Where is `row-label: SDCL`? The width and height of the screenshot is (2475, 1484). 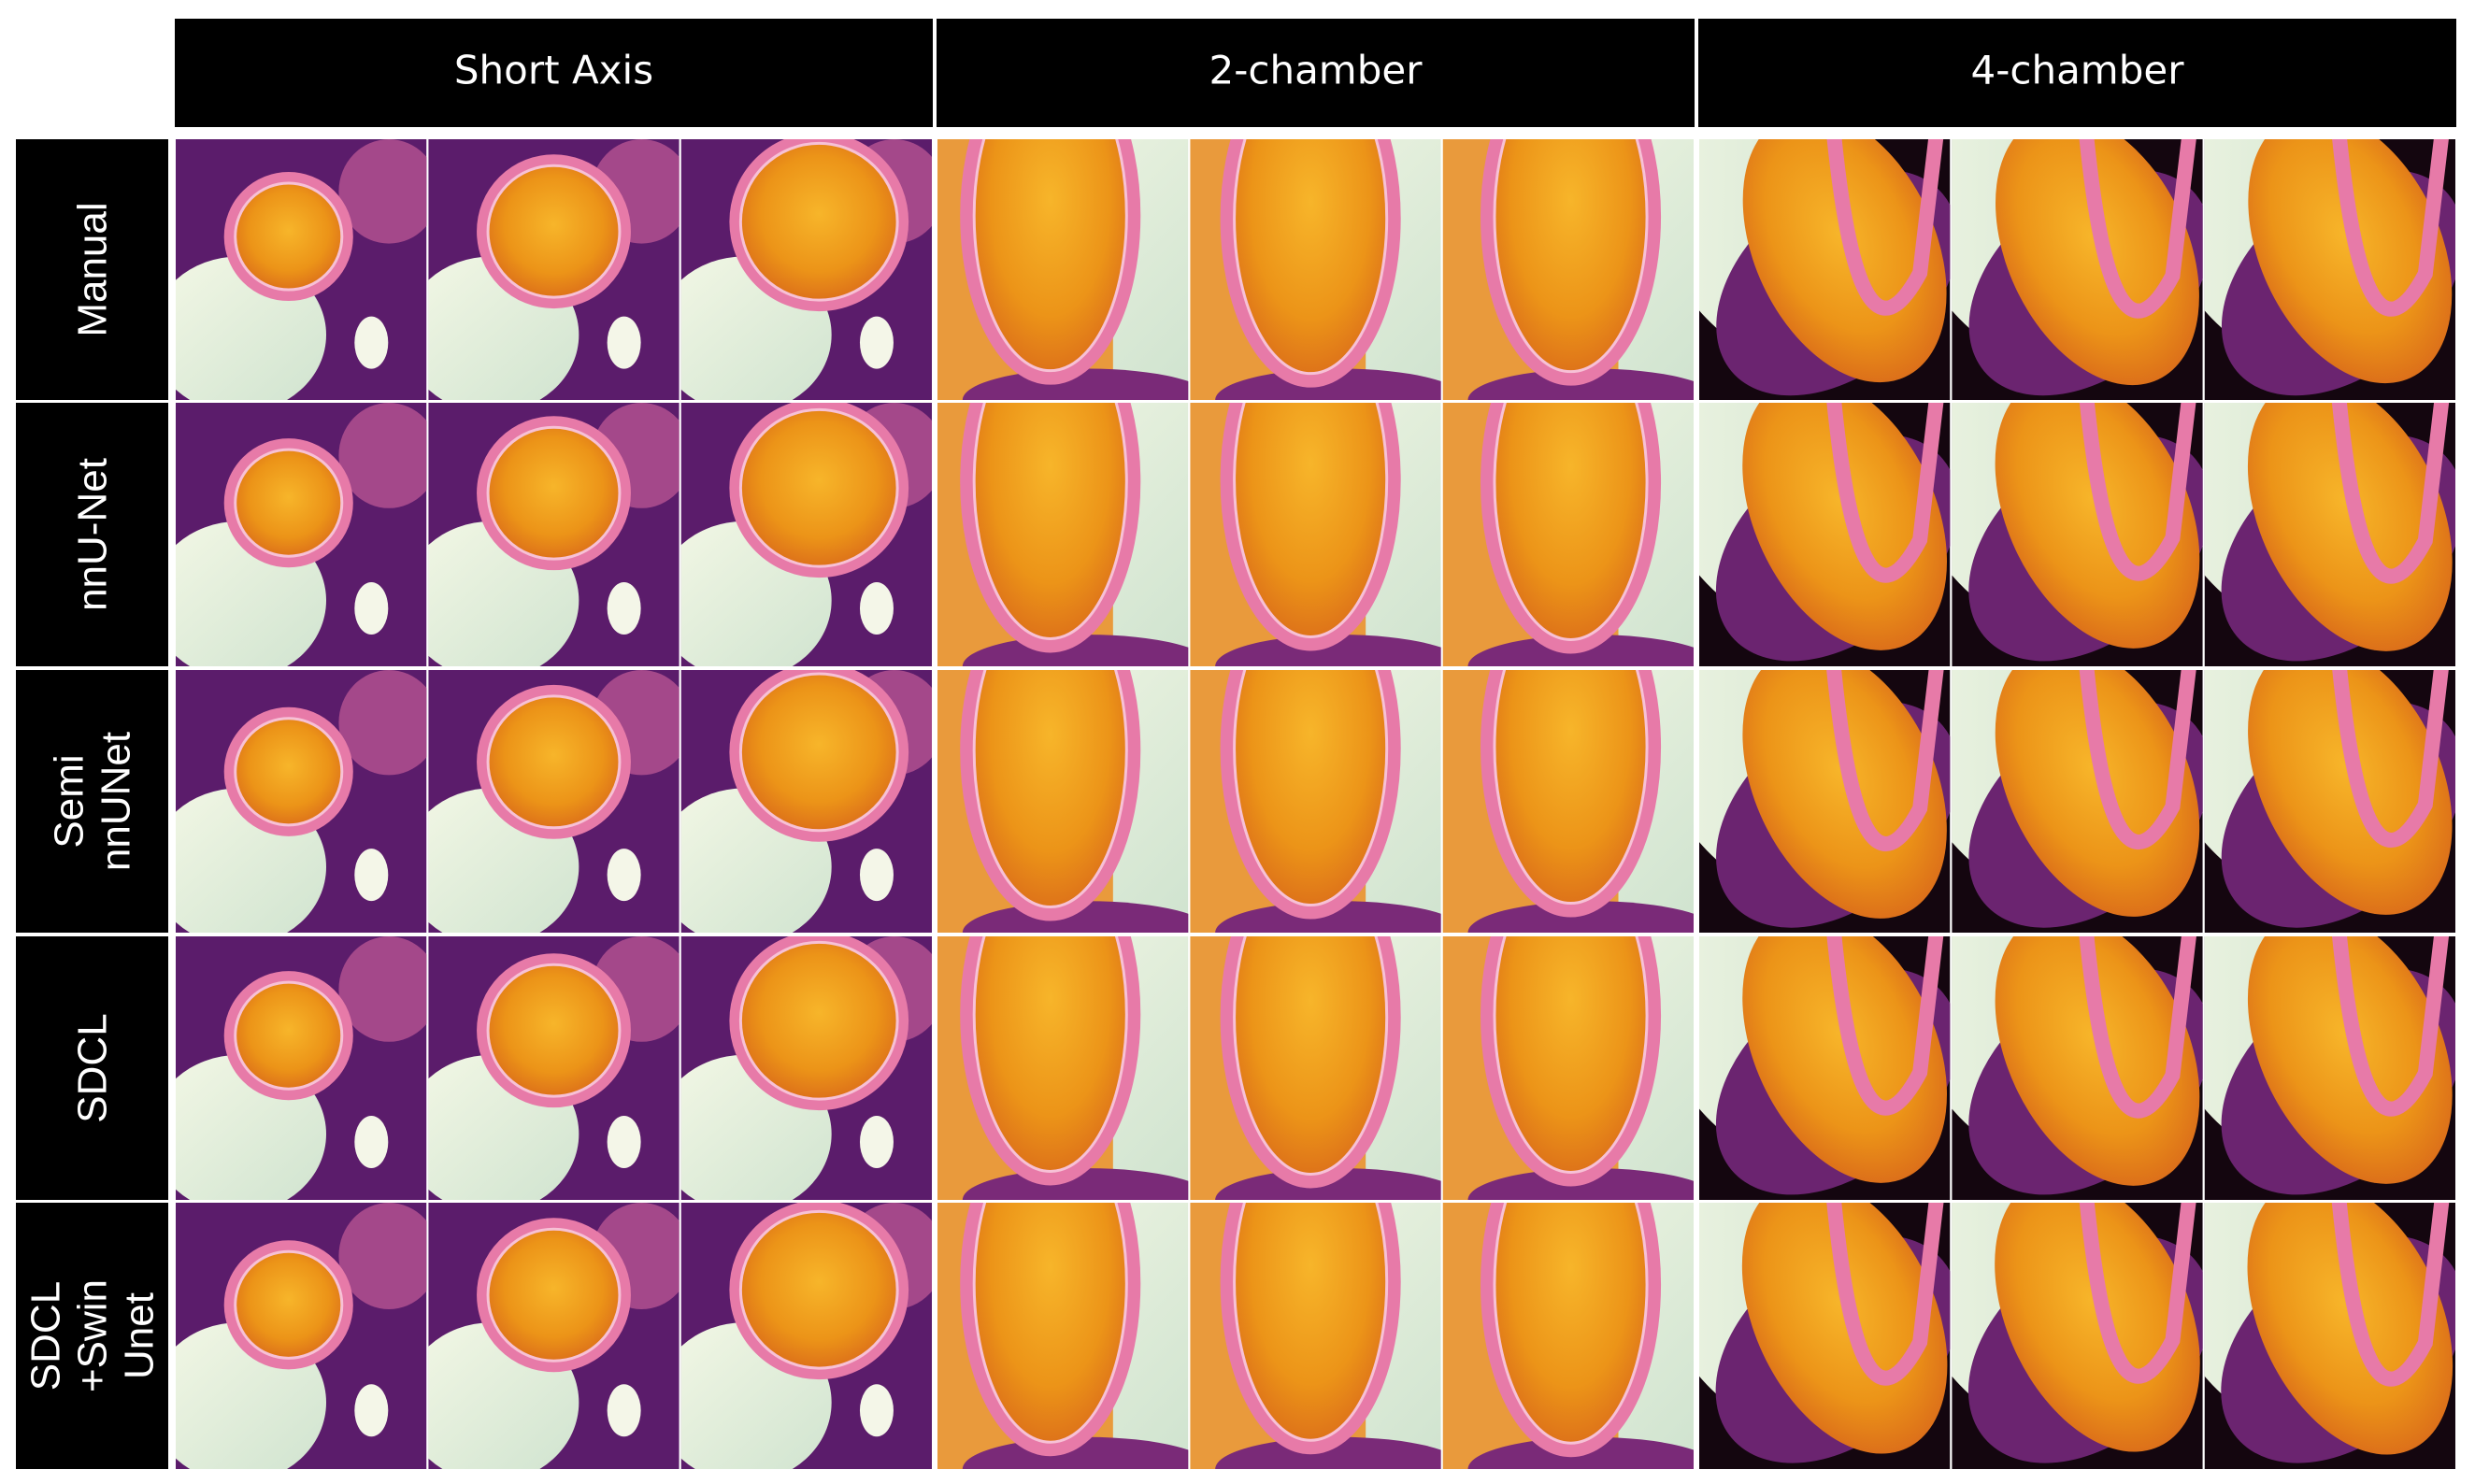
row-label: SDCL is located at coordinates (93, 1067).